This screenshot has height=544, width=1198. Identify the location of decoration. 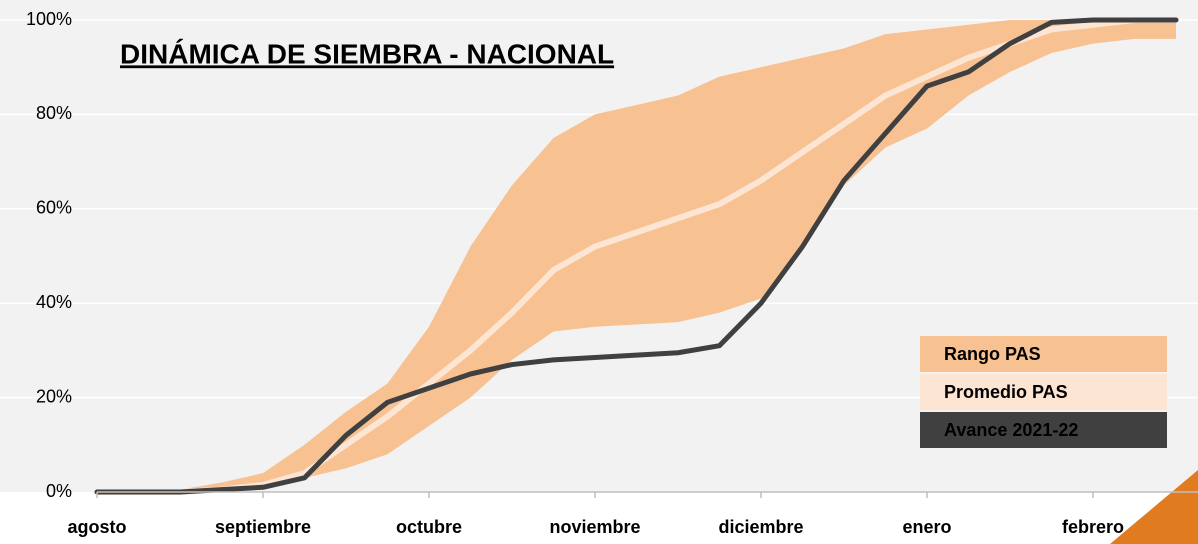
(1154, 507).